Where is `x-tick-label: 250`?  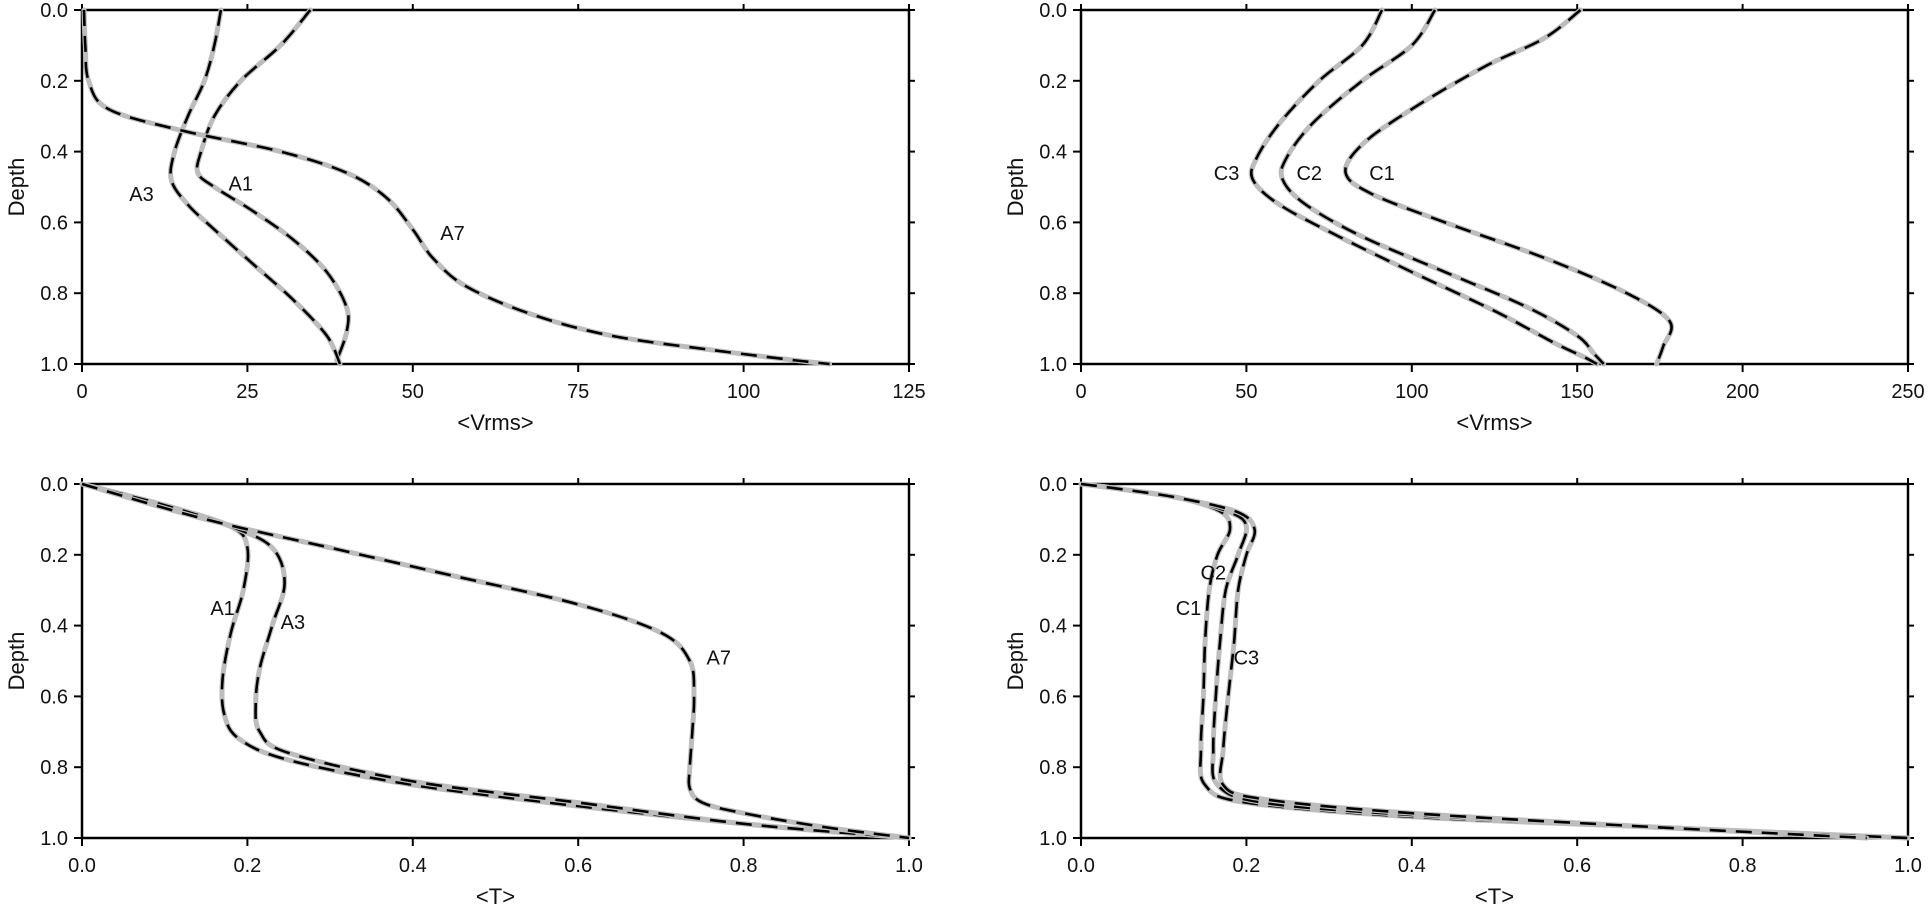 x-tick-label: 250 is located at coordinates (1907, 392).